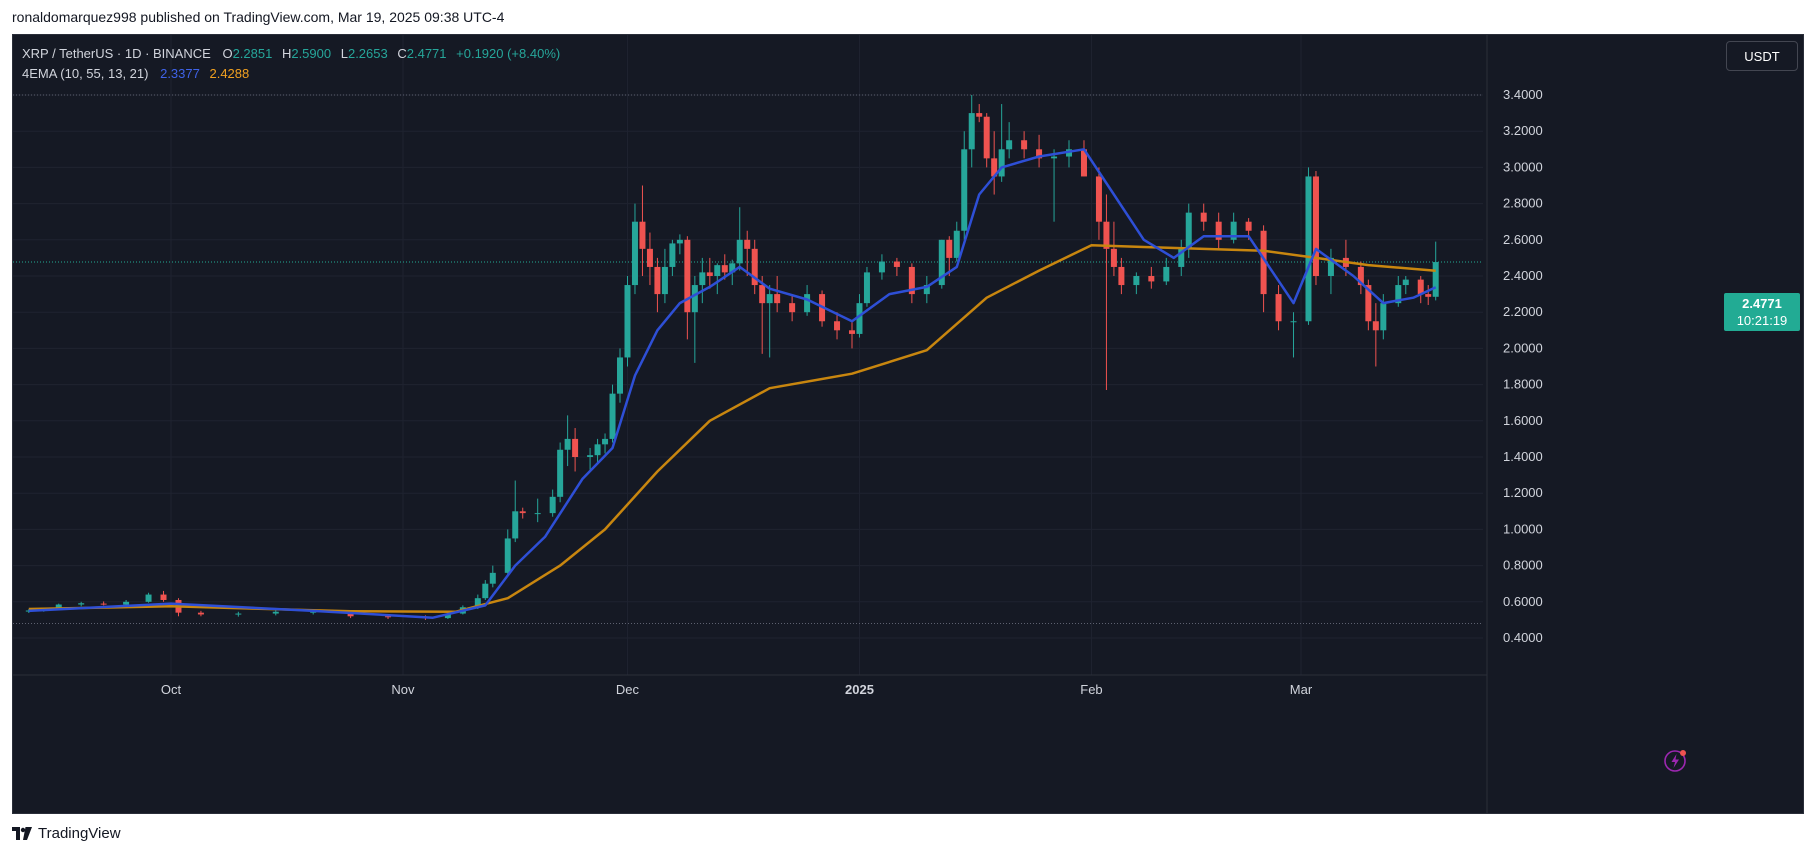  Describe the element at coordinates (1523, 456) in the screenshot. I see `price-tick-label: 1.4000` at that location.